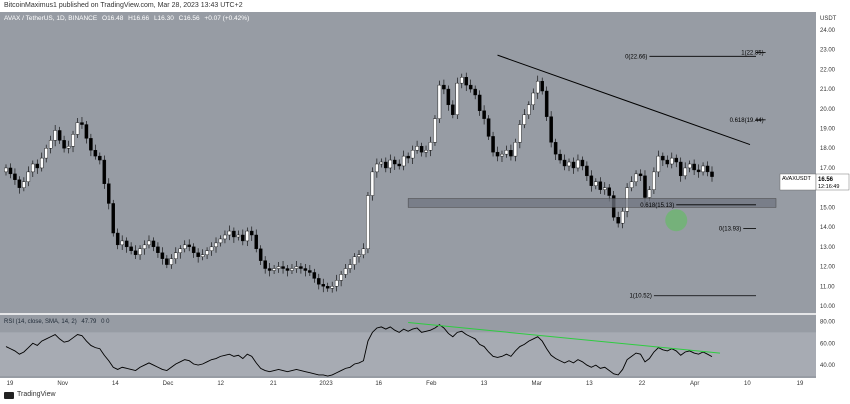 The width and height of the screenshot is (850, 404). I want to click on time-tick-label: 12, so click(220, 384).